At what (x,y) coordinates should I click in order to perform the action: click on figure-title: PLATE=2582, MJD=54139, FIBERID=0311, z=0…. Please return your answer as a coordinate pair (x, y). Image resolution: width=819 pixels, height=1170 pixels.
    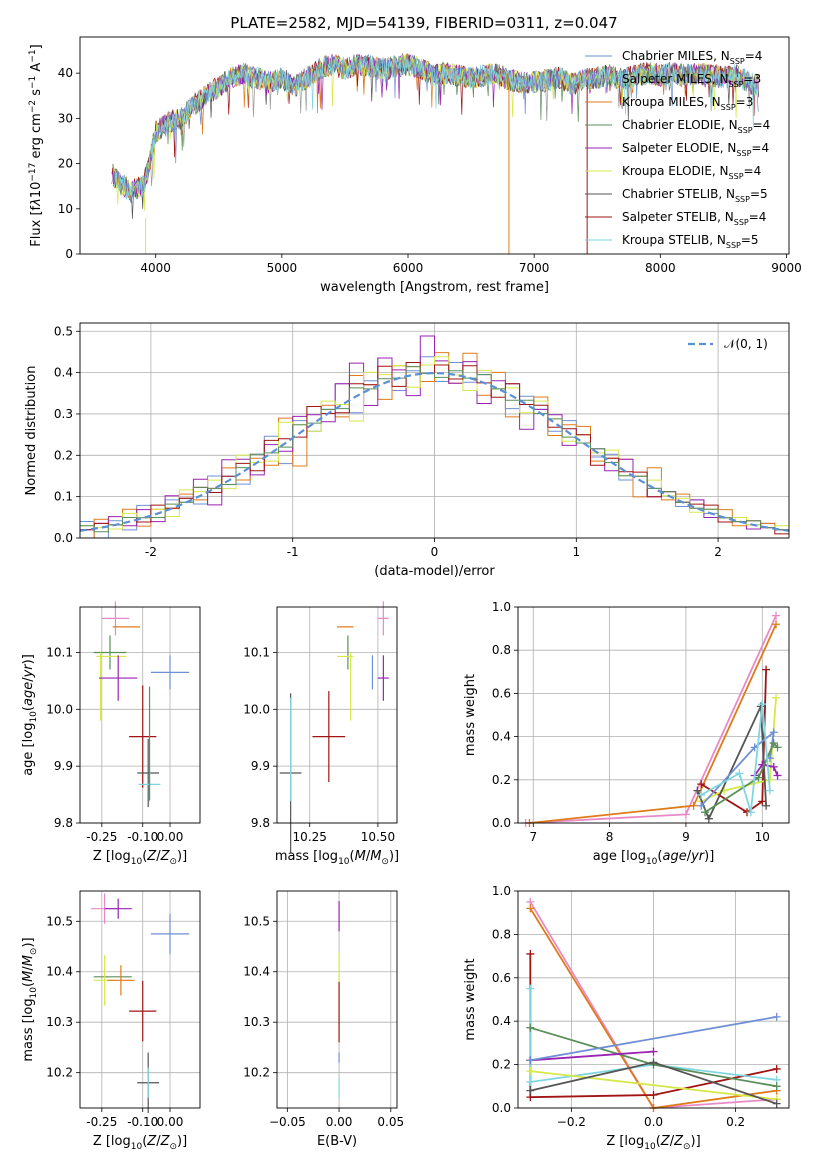
    Looking at the image, I should click on (423, 23).